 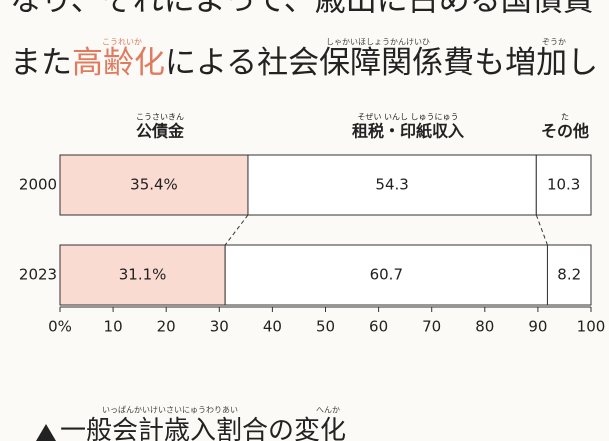 I want to click on x-tick-label: 80, so click(x=484, y=327).